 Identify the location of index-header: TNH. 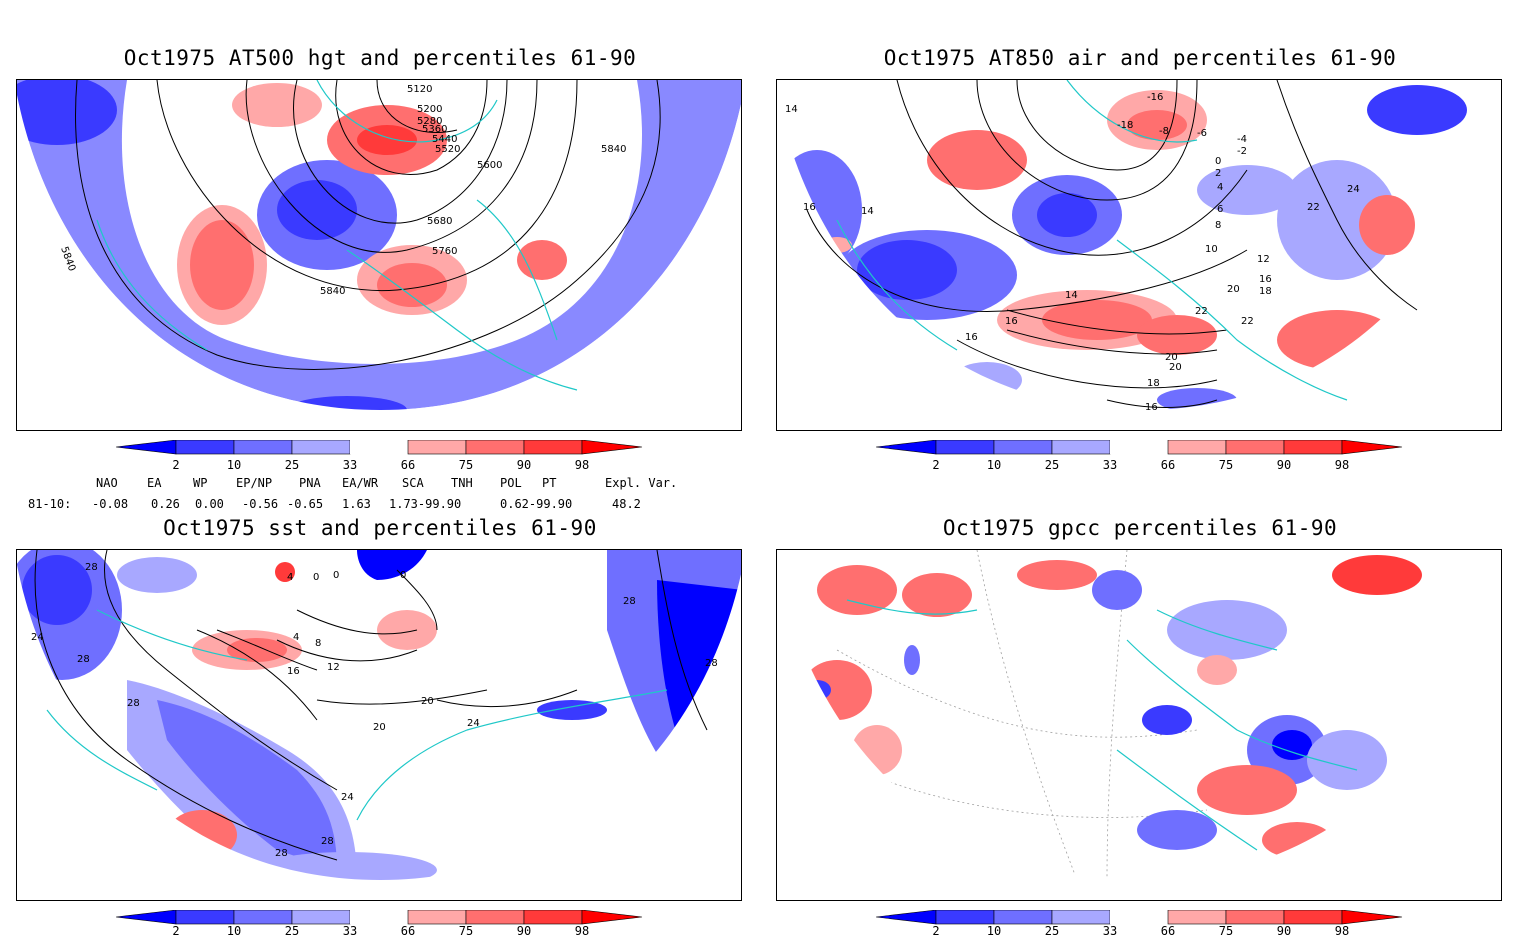
(462, 483).